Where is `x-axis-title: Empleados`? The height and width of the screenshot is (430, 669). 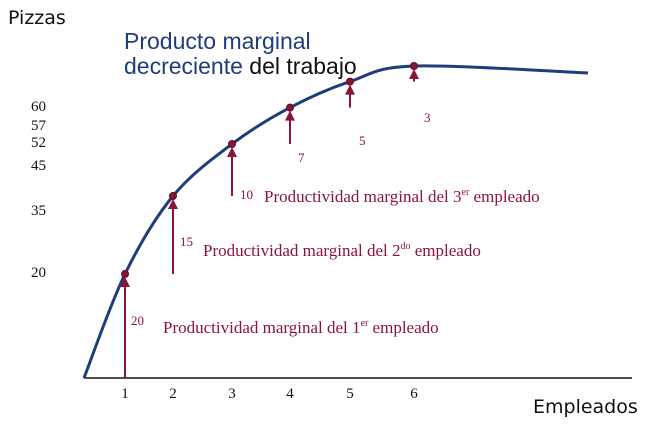
x-axis-title: Empleados is located at coordinates (585, 407).